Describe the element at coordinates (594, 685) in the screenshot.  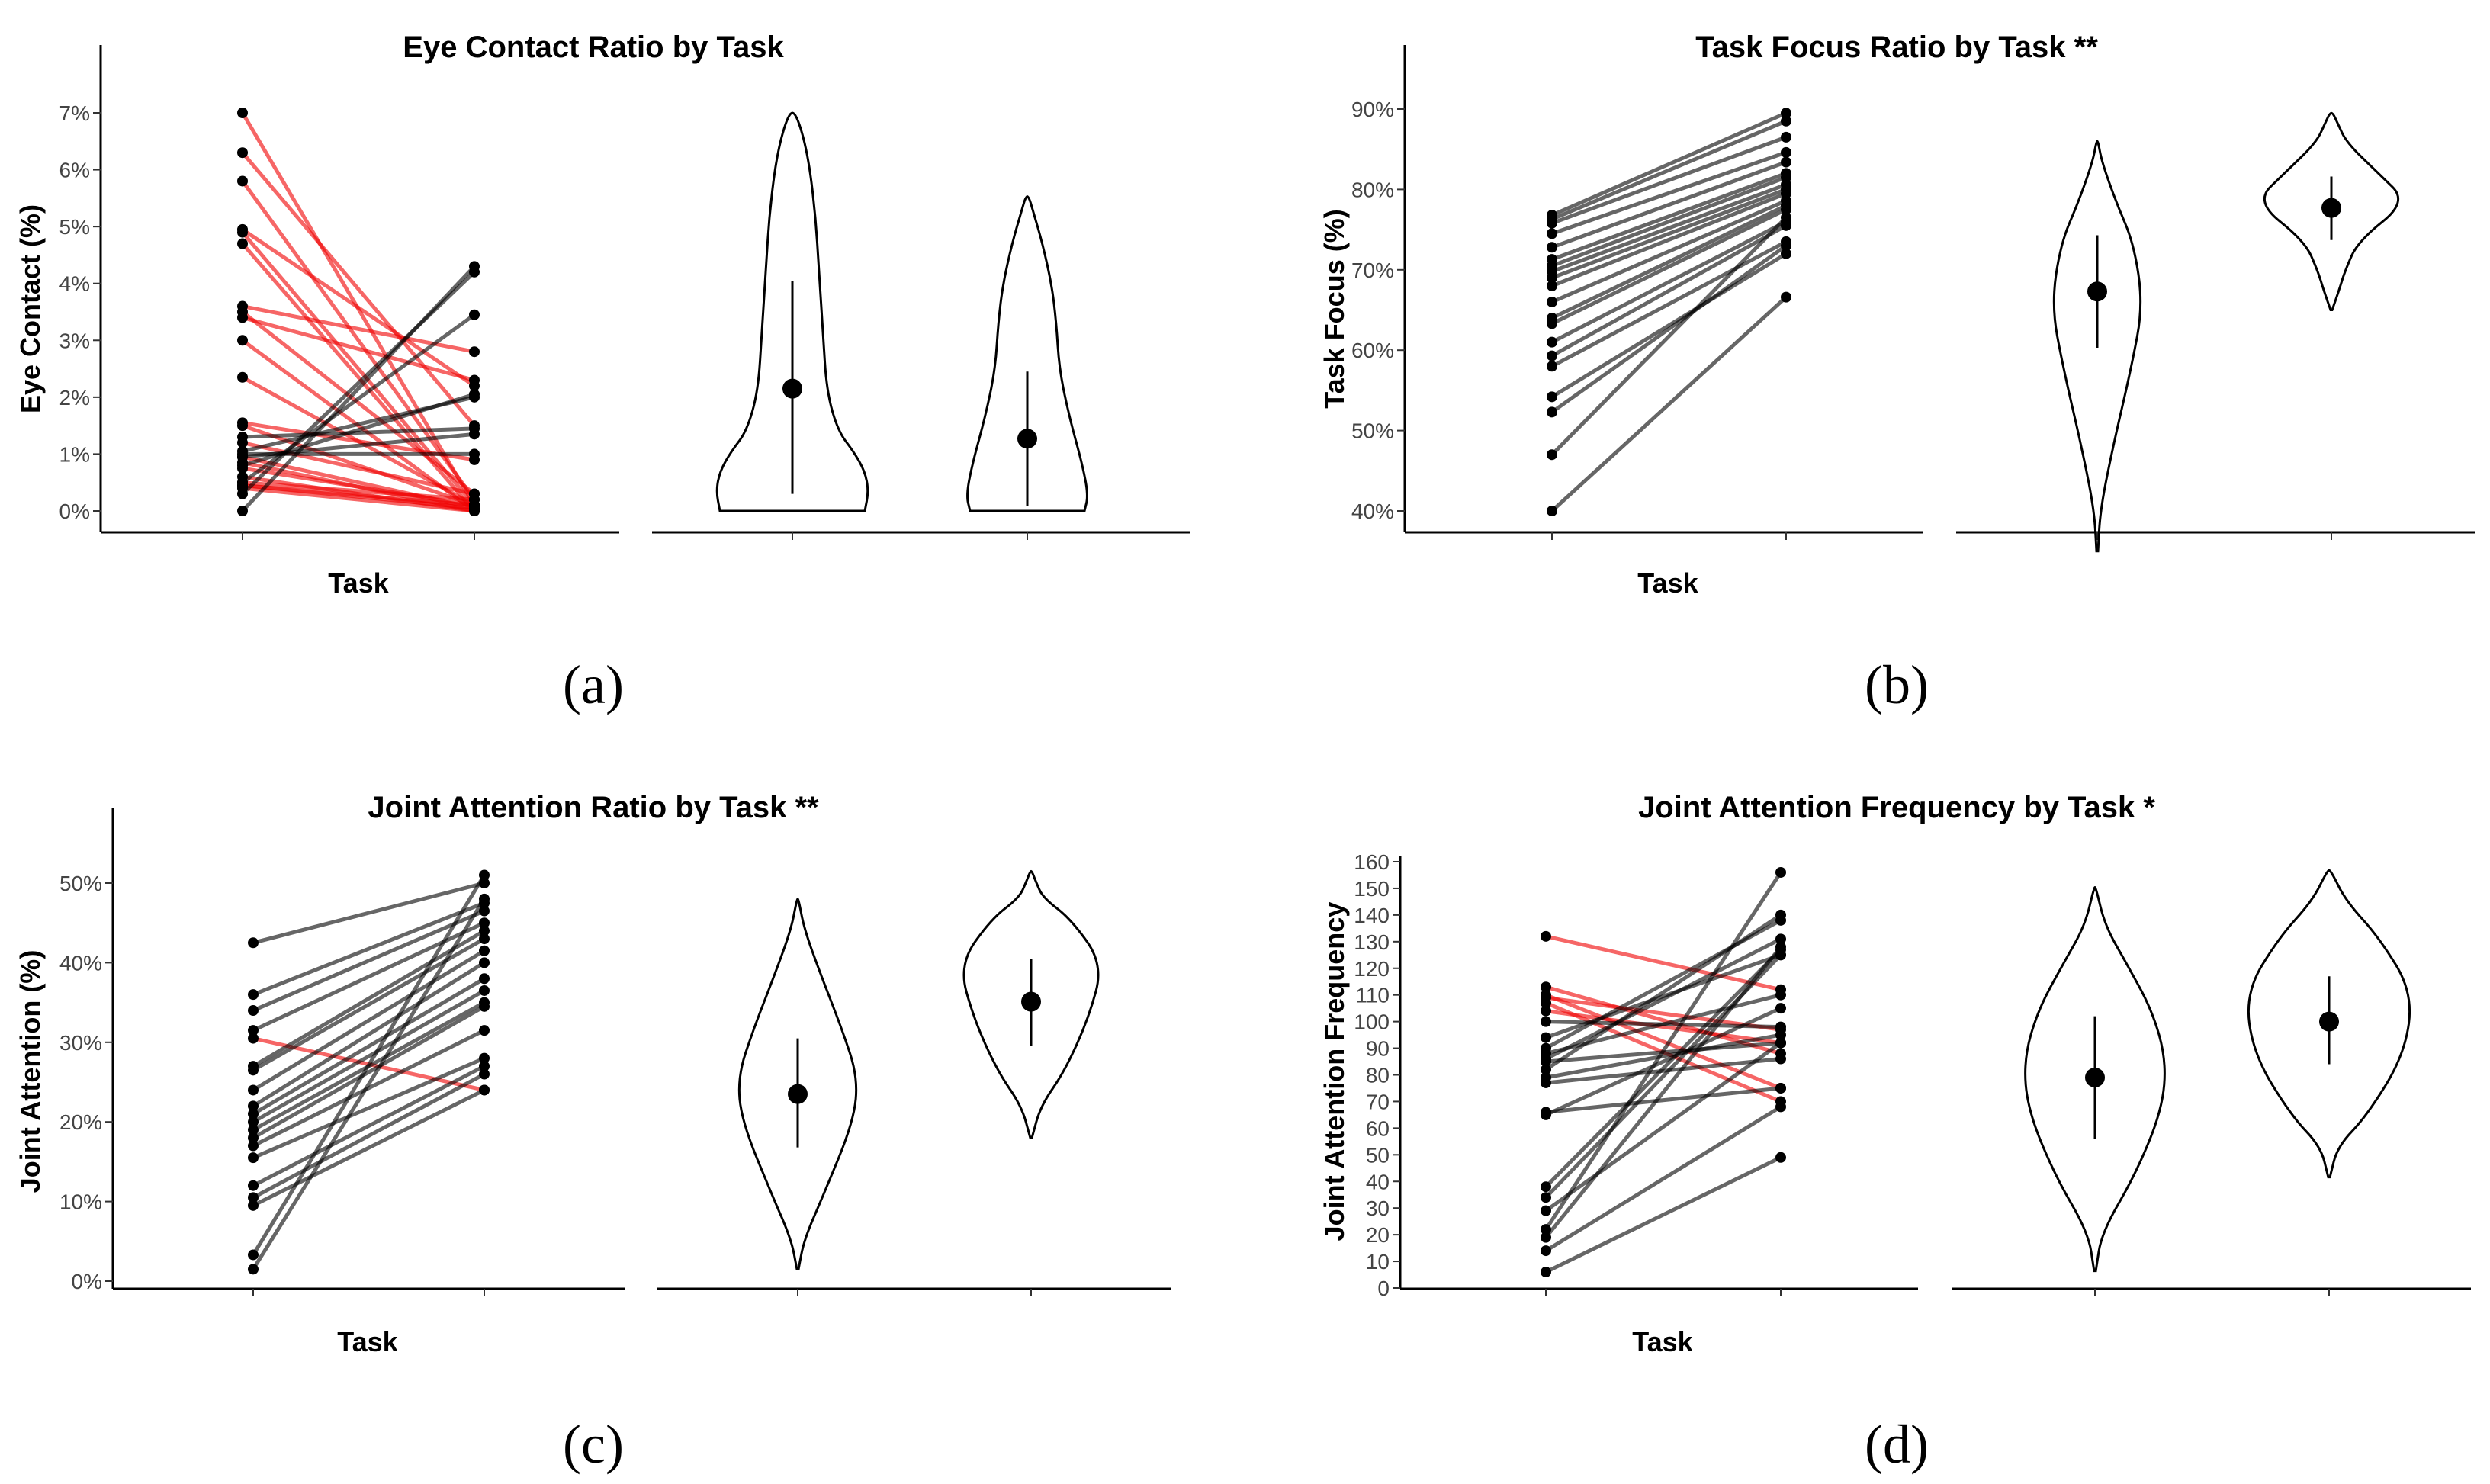
I see `panel-a-caption: (a)` at that location.